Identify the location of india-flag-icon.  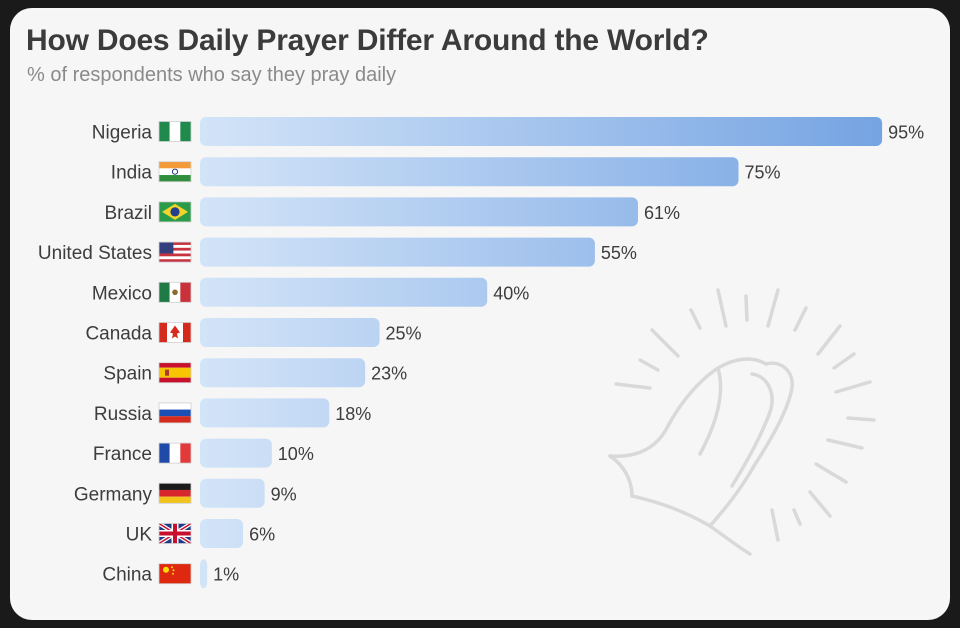
(175, 172).